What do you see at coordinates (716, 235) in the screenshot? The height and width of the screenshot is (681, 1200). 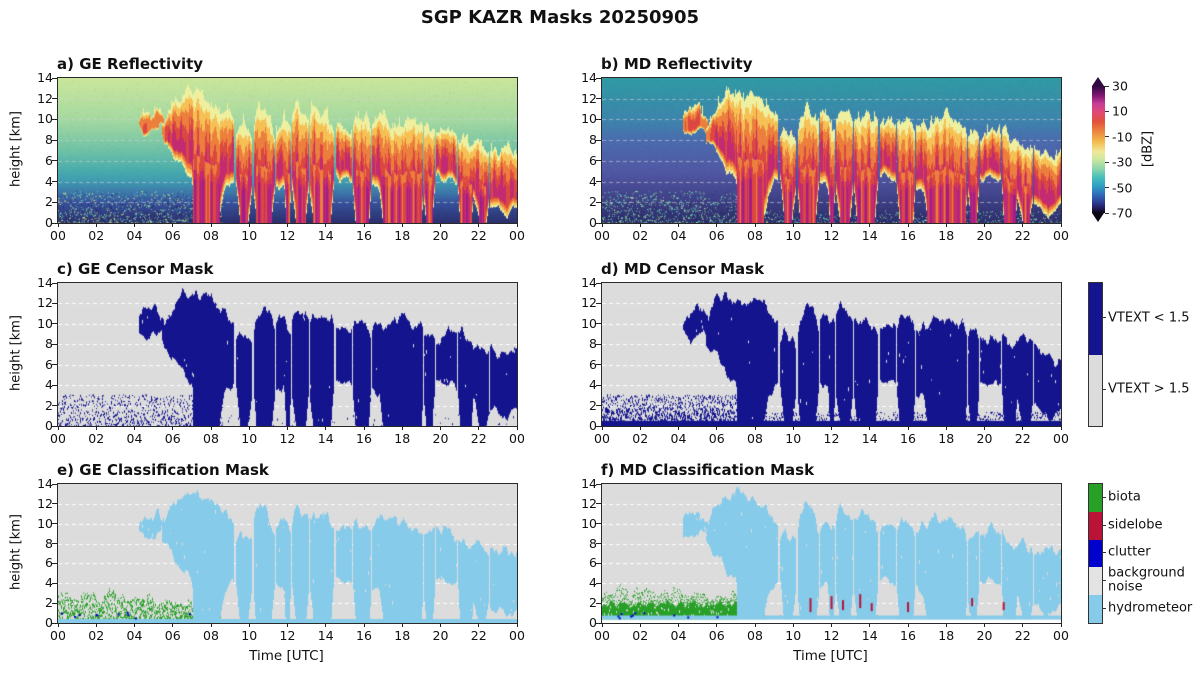 I see `x-tick-label: 06` at bounding box center [716, 235].